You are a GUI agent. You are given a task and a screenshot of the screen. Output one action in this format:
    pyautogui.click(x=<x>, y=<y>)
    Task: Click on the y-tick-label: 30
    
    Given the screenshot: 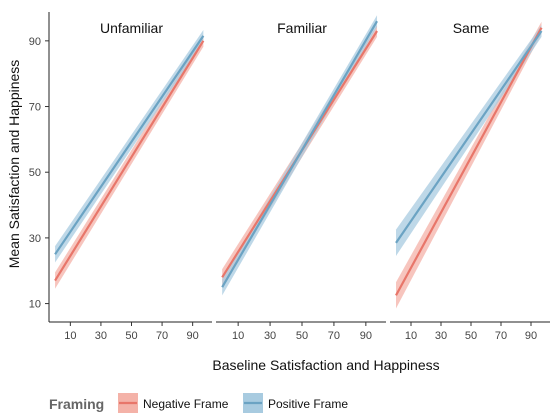 What is the action you would take?
    pyautogui.click(x=35, y=239)
    